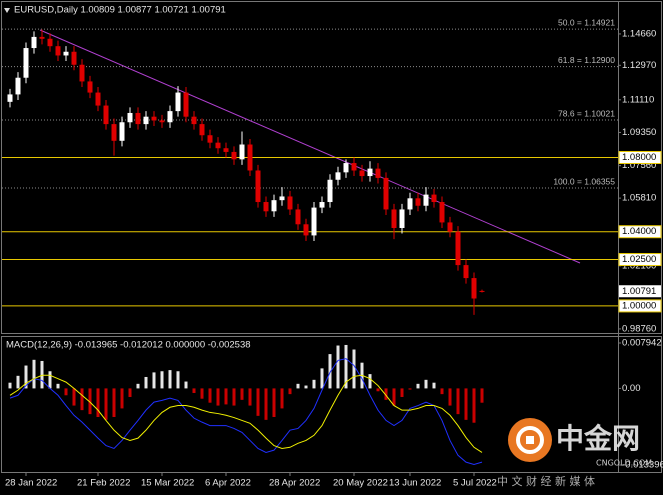 This screenshot has height=495, width=663. What do you see at coordinates (639, 231) in the screenshot?
I see `level-label: 1.04000` at bounding box center [639, 231].